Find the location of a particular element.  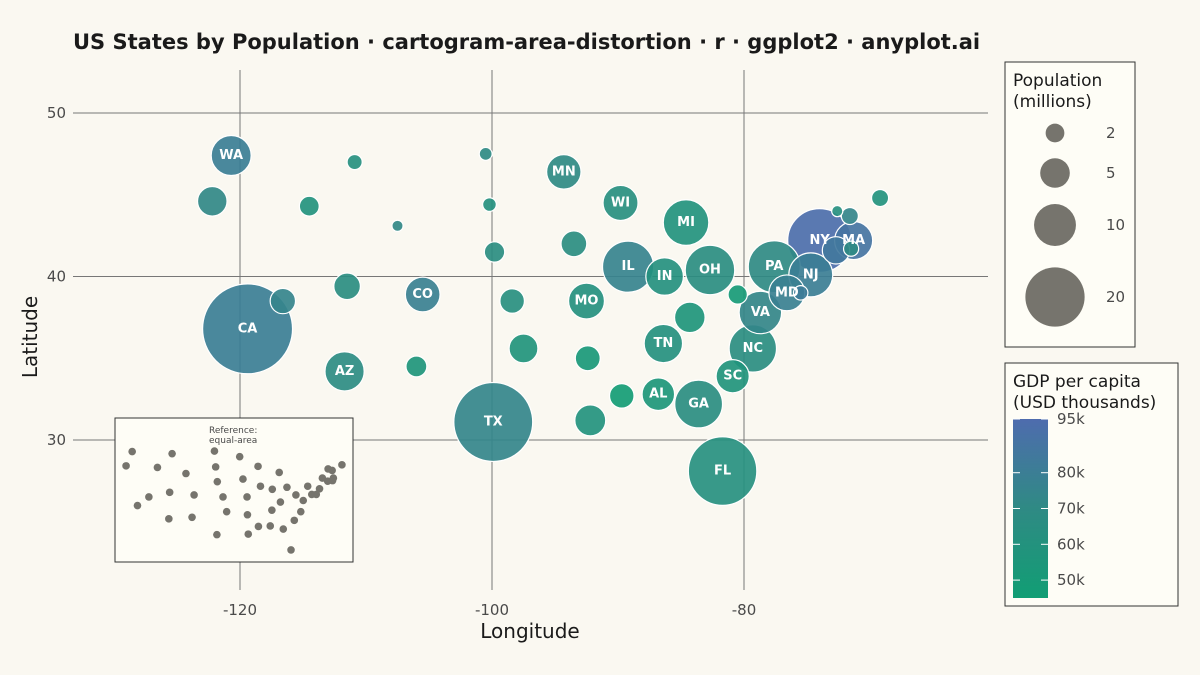

state-bubble-az is located at coordinates (344, 371).